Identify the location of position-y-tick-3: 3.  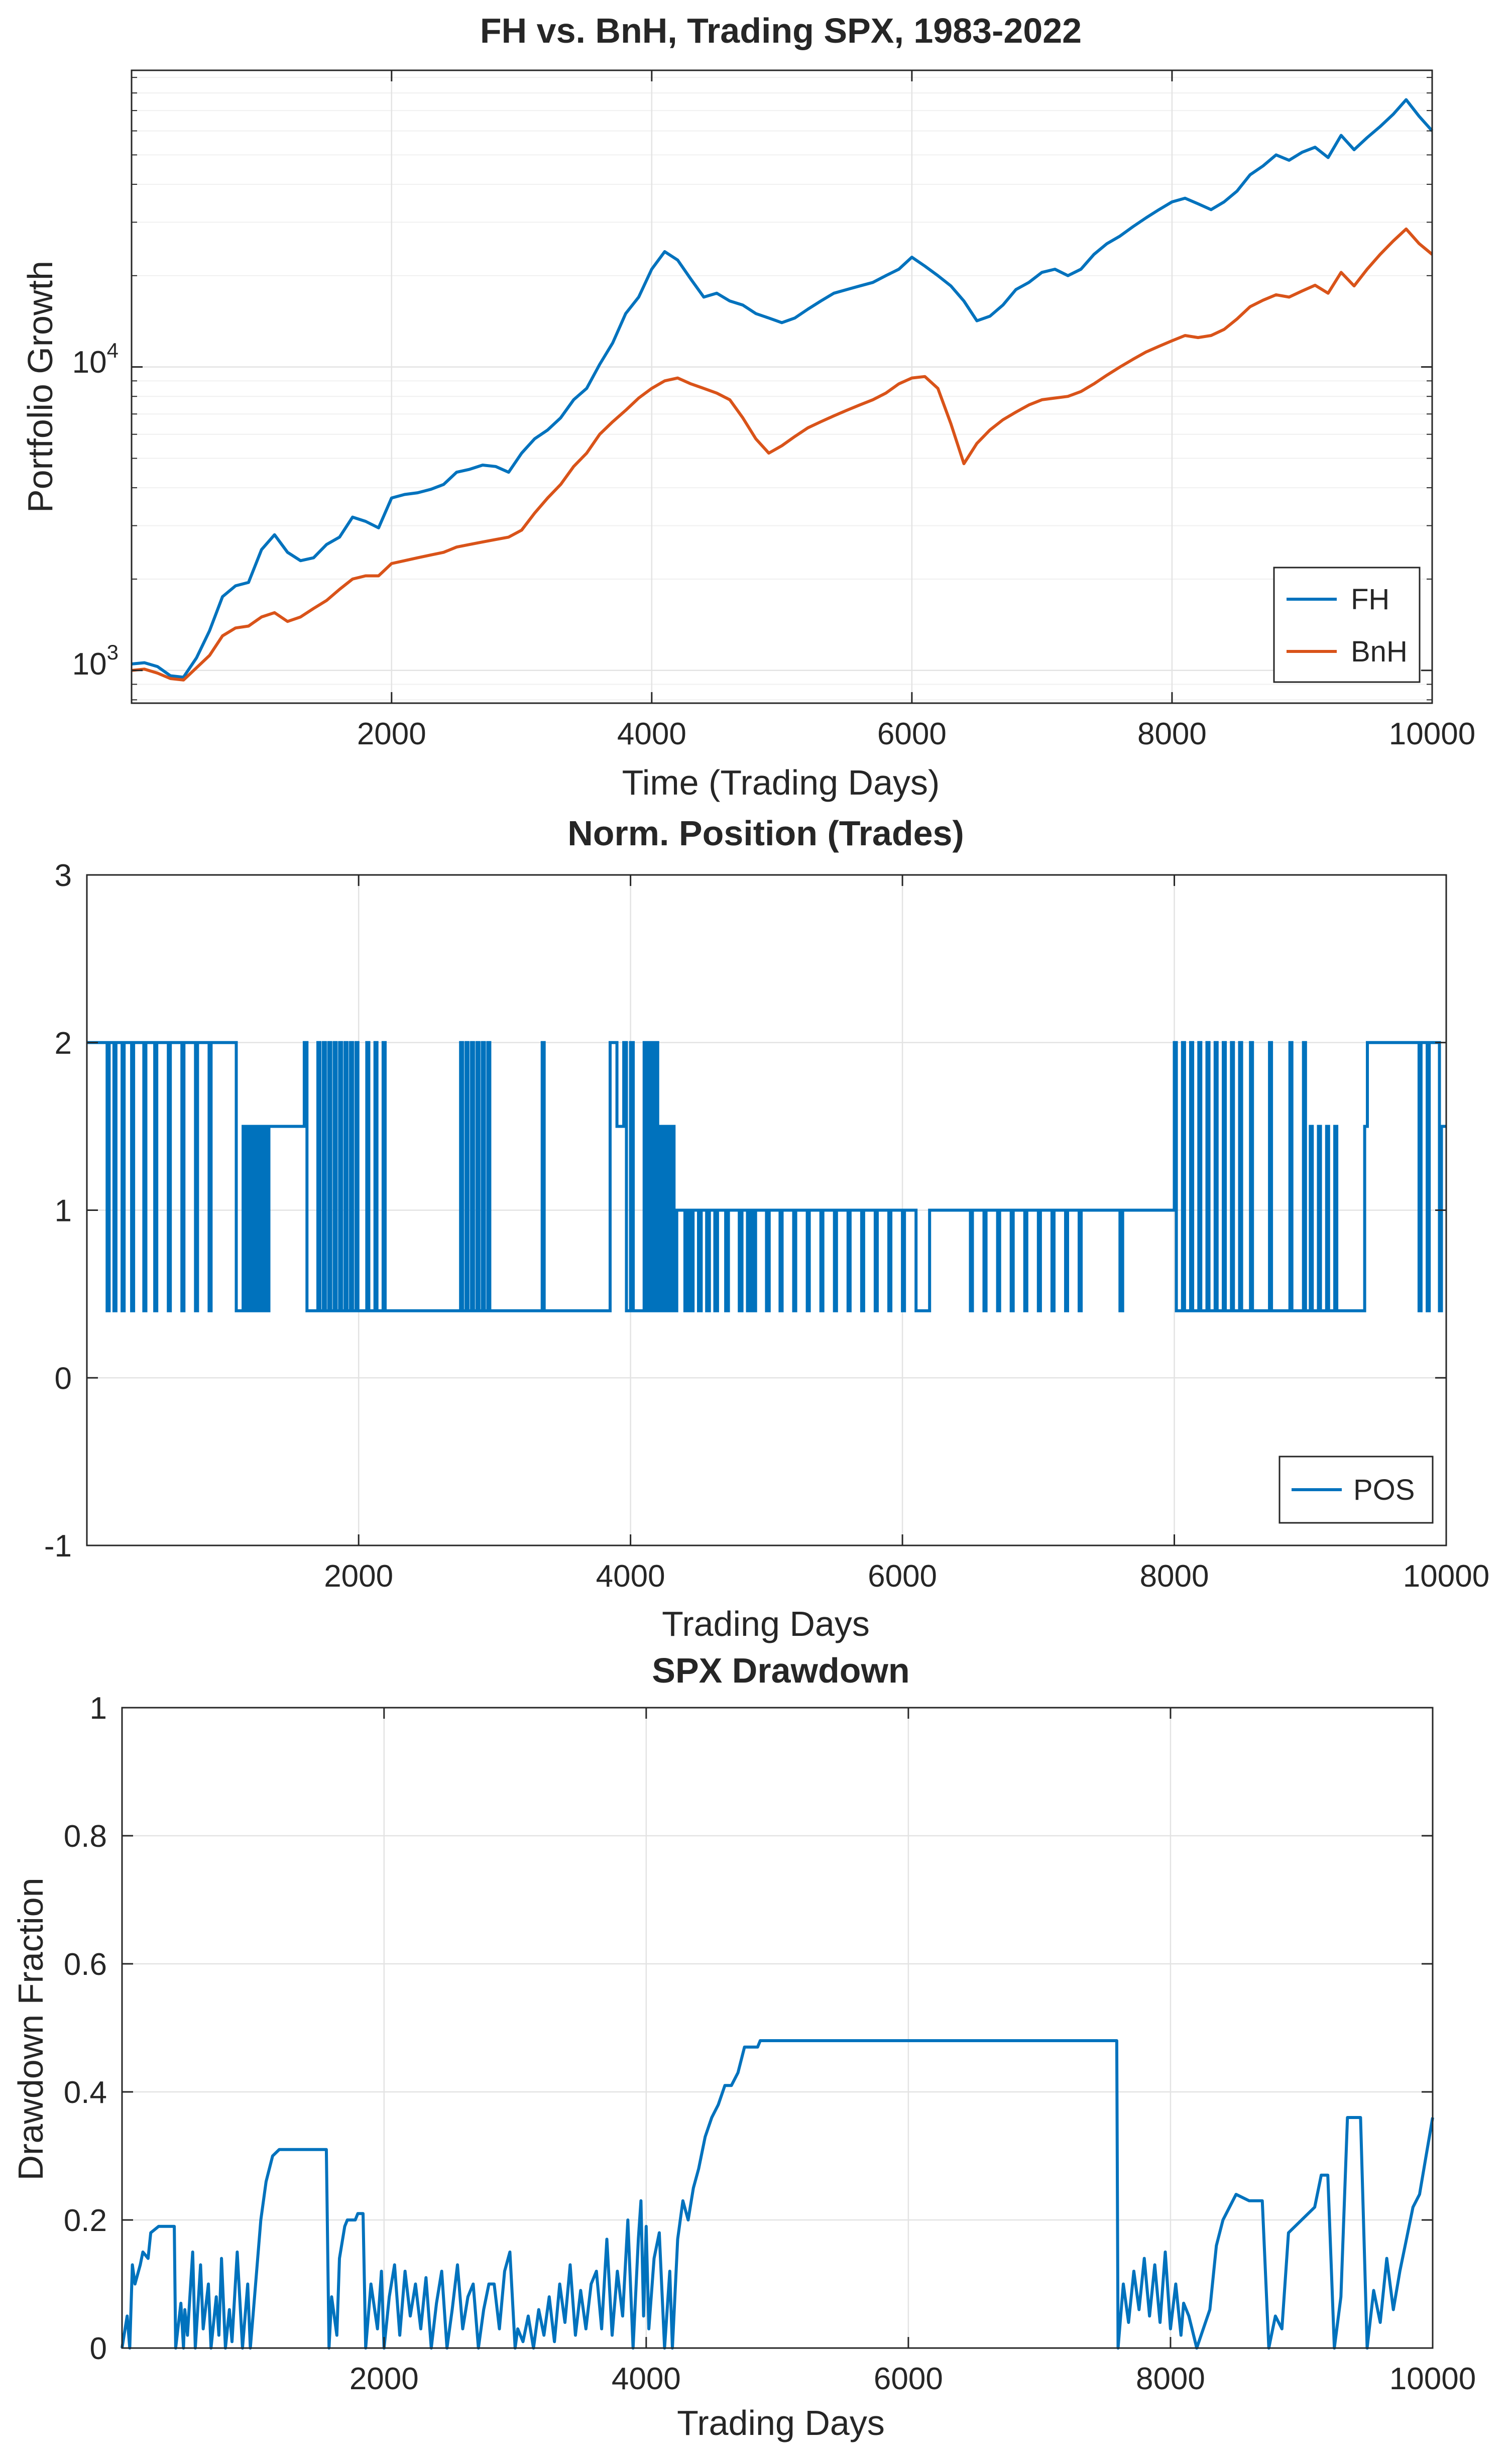
(63, 875).